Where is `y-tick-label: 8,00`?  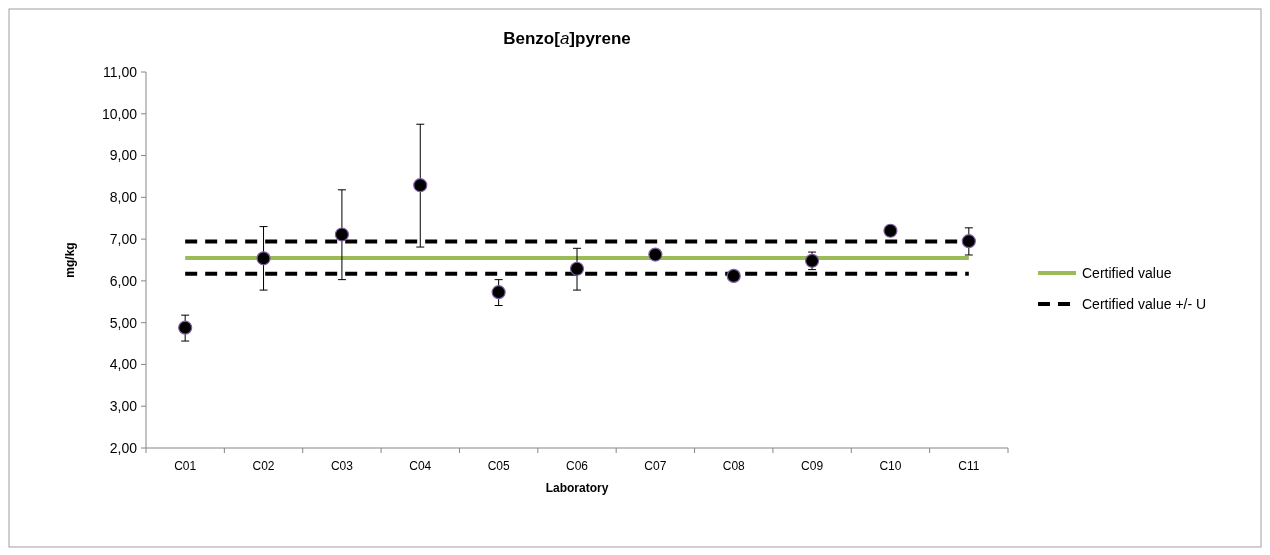 y-tick-label: 8,00 is located at coordinates (123, 197).